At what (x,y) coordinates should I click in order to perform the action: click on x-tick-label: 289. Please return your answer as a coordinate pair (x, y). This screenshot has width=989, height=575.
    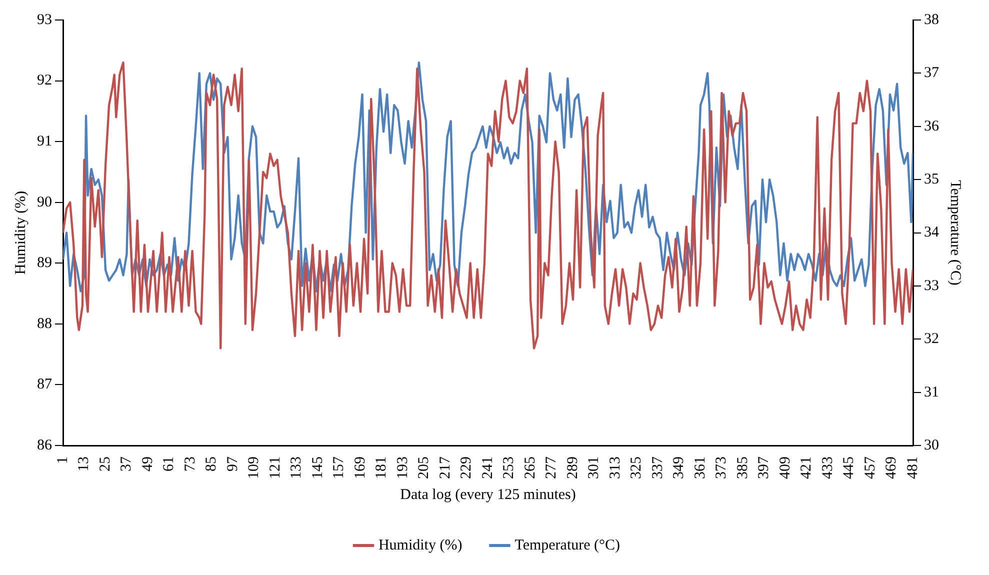
    Looking at the image, I should click on (572, 467).